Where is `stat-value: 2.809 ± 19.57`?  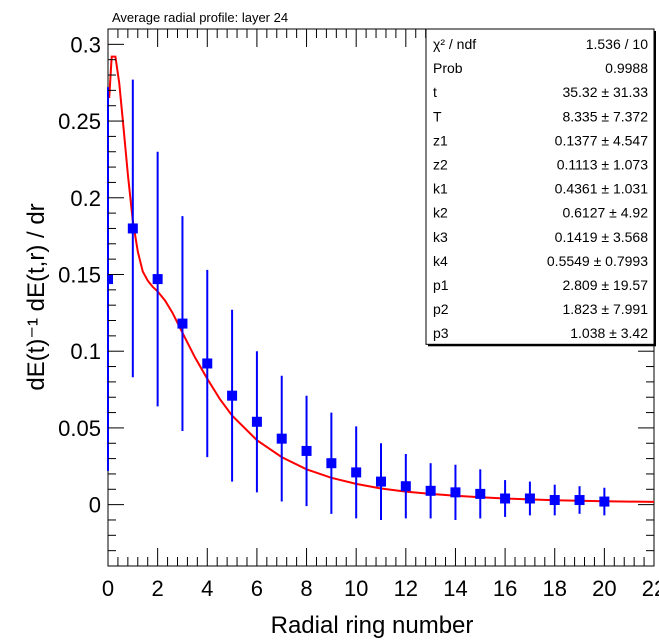
stat-value: 2.809 ± 19.57 is located at coordinates (605, 285).